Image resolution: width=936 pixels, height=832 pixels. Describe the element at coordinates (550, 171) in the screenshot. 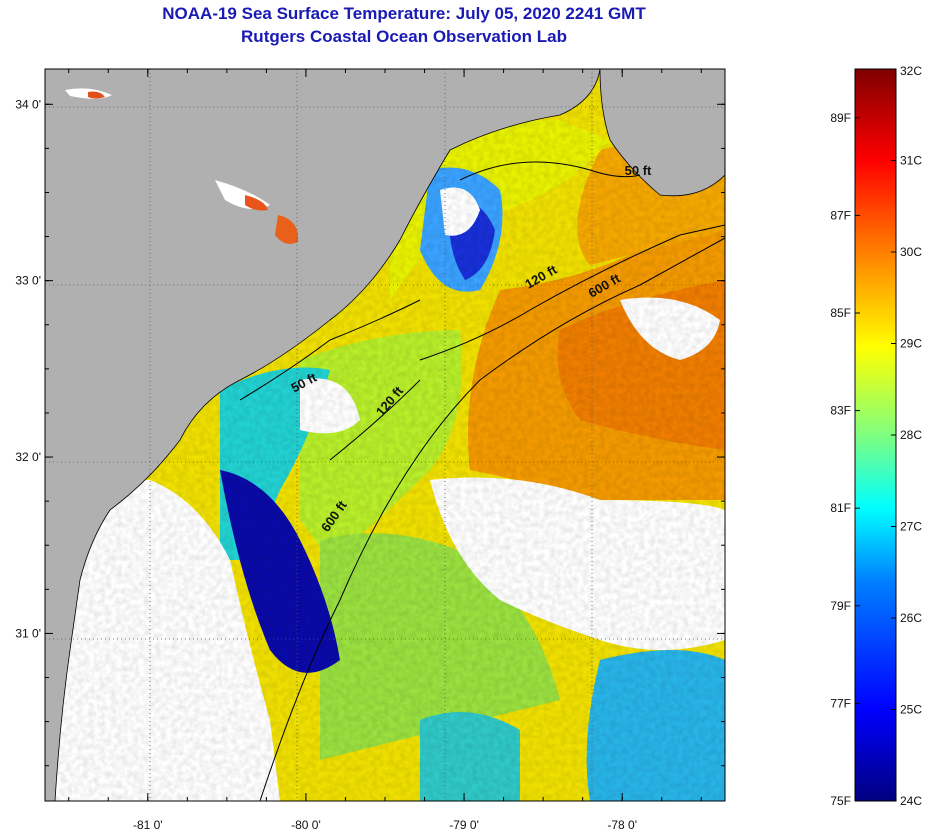

I see `isobath-50ft` at that location.